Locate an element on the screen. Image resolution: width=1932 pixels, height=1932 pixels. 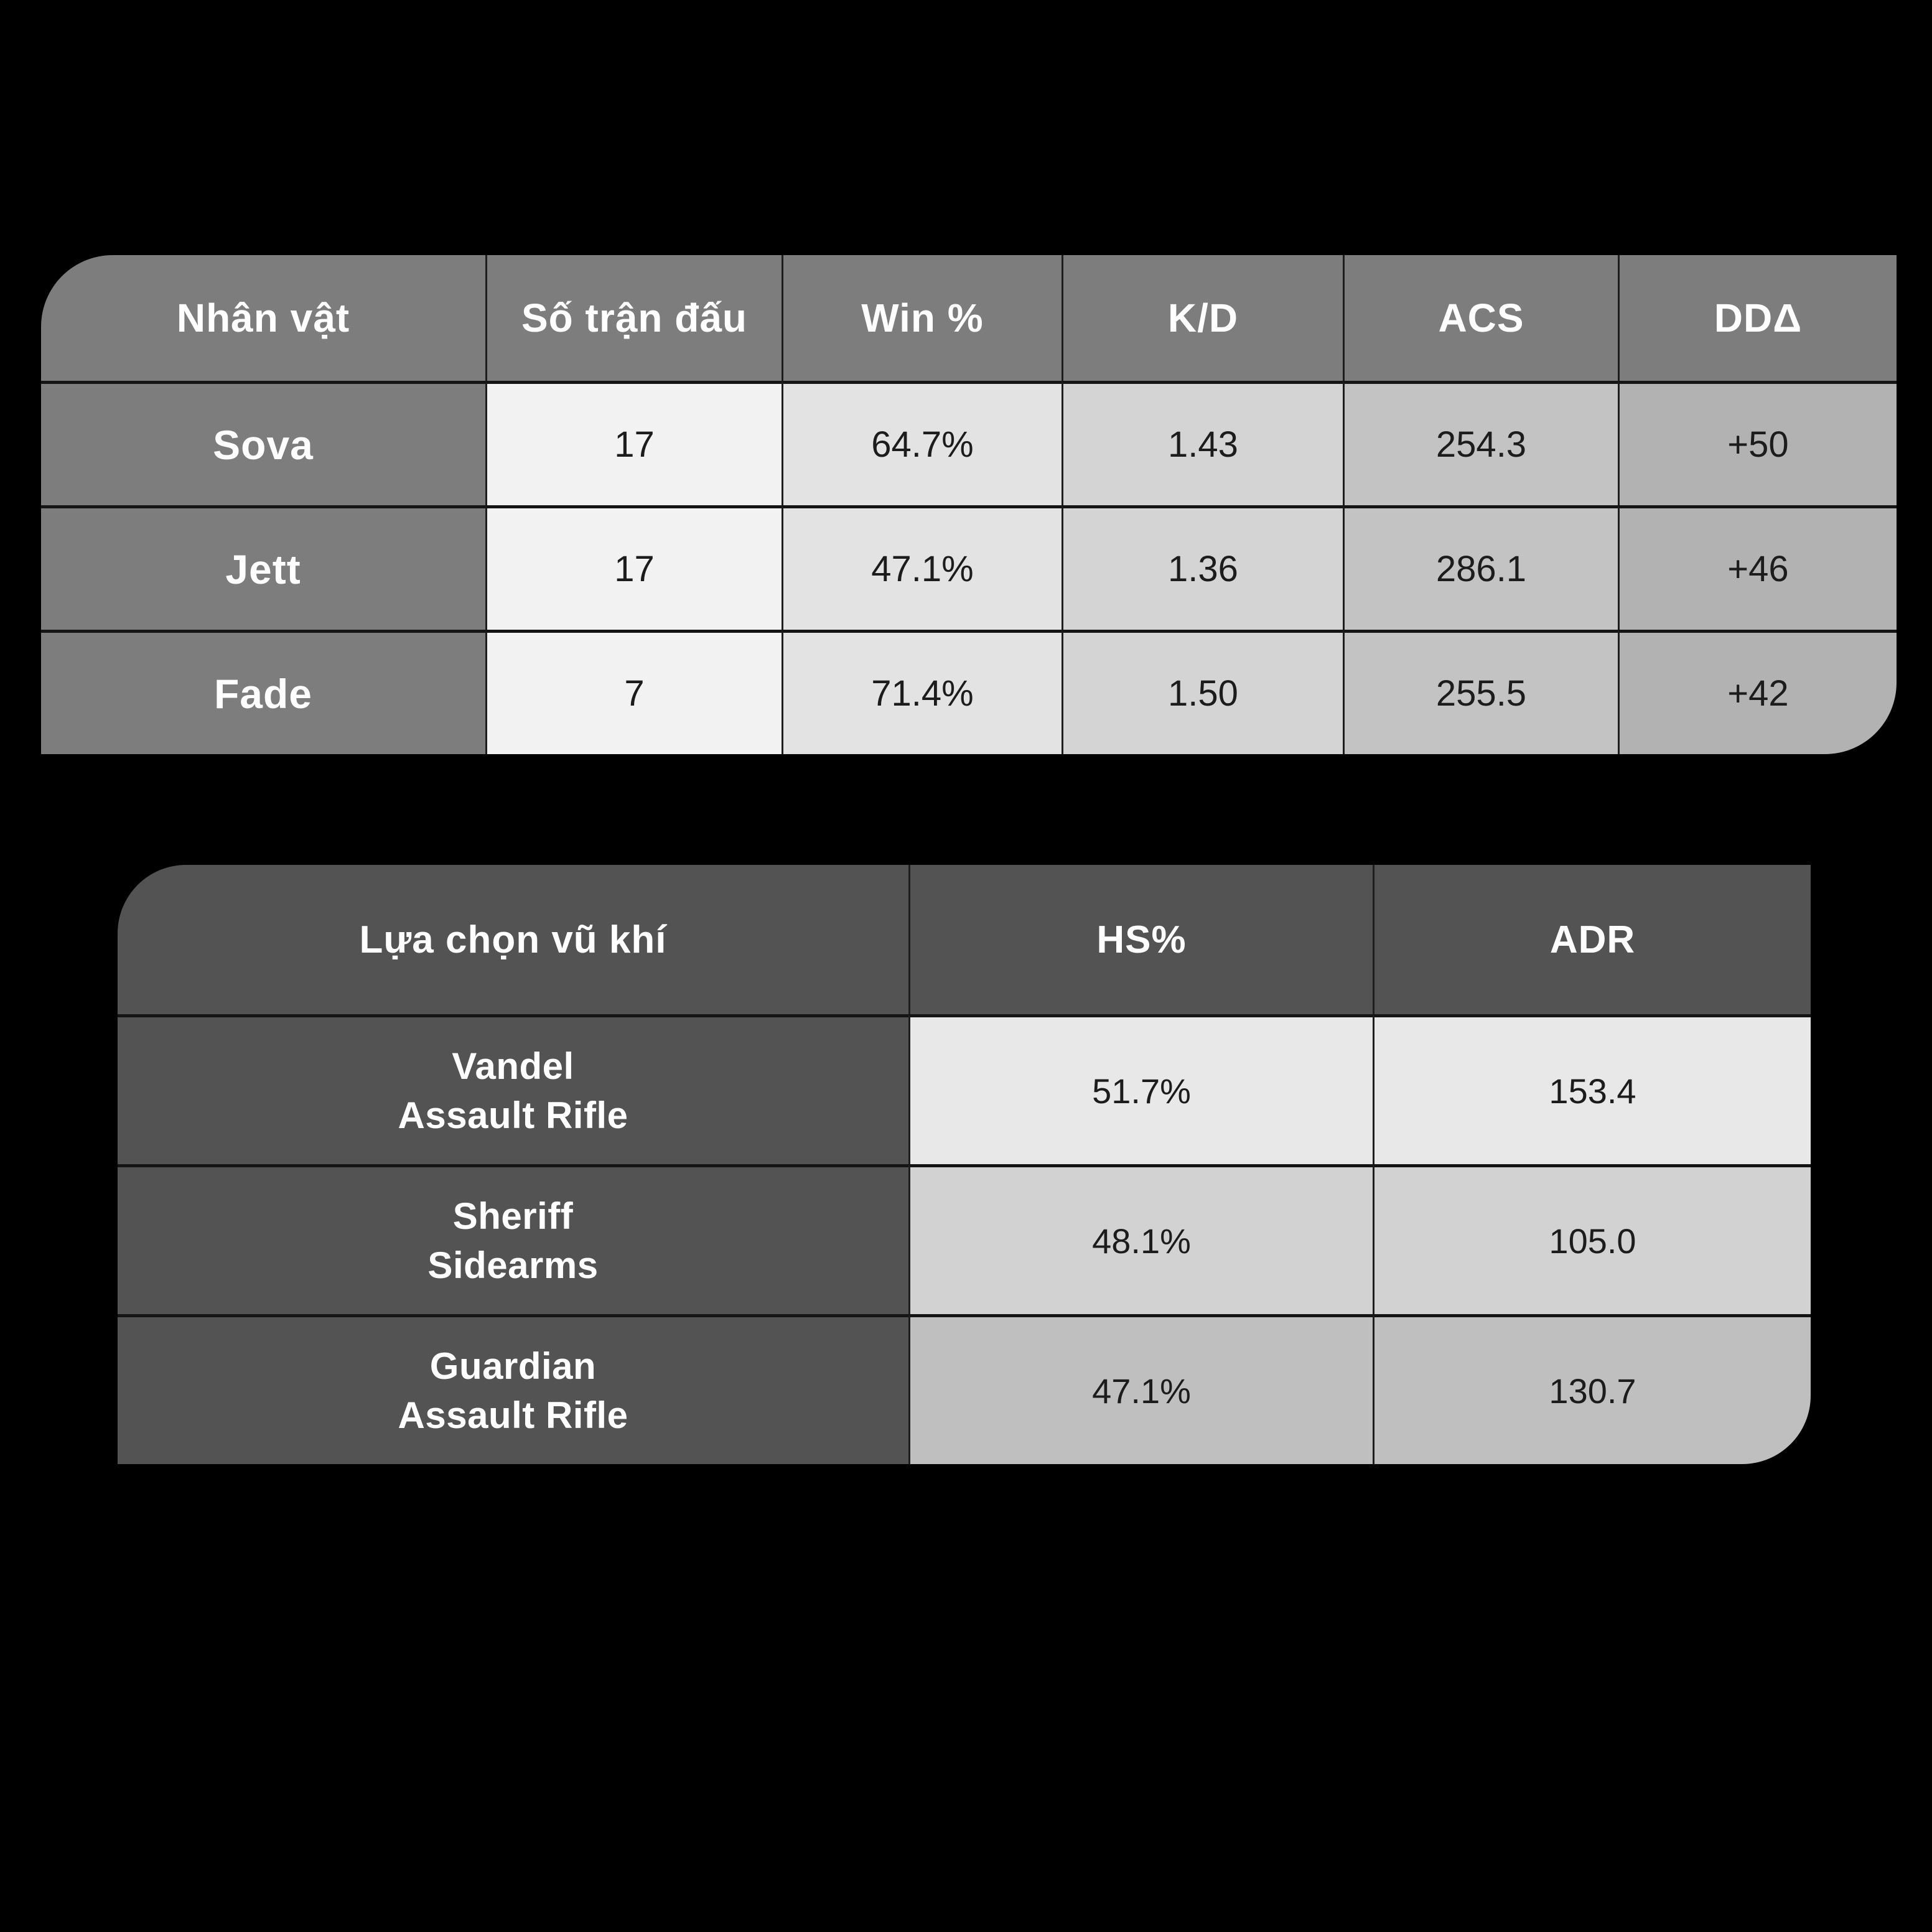
stat-cell-kd: 1.43 is located at coordinates (1202, 443).